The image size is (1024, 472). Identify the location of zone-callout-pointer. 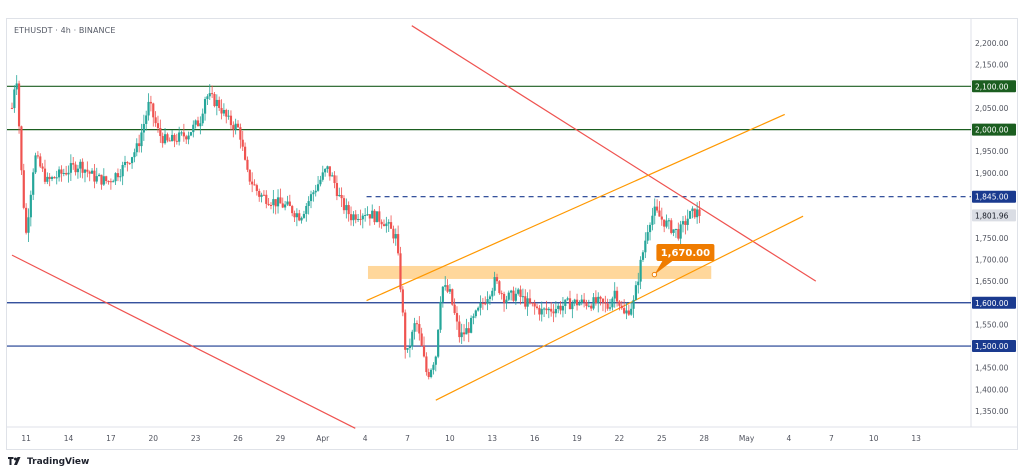
(663, 267).